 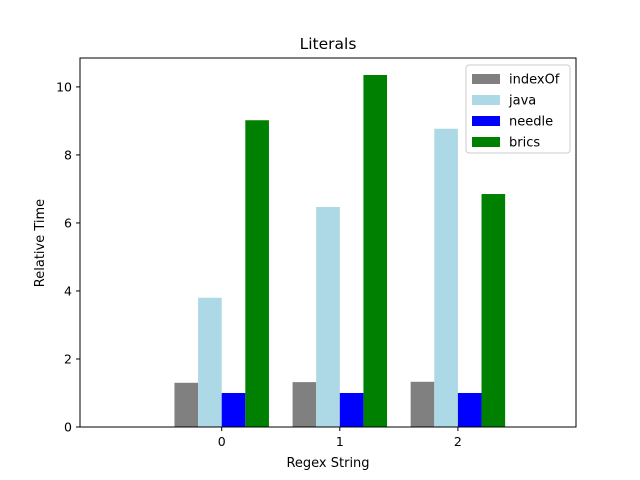 I want to click on y-tick-label: 10, so click(x=64, y=86).